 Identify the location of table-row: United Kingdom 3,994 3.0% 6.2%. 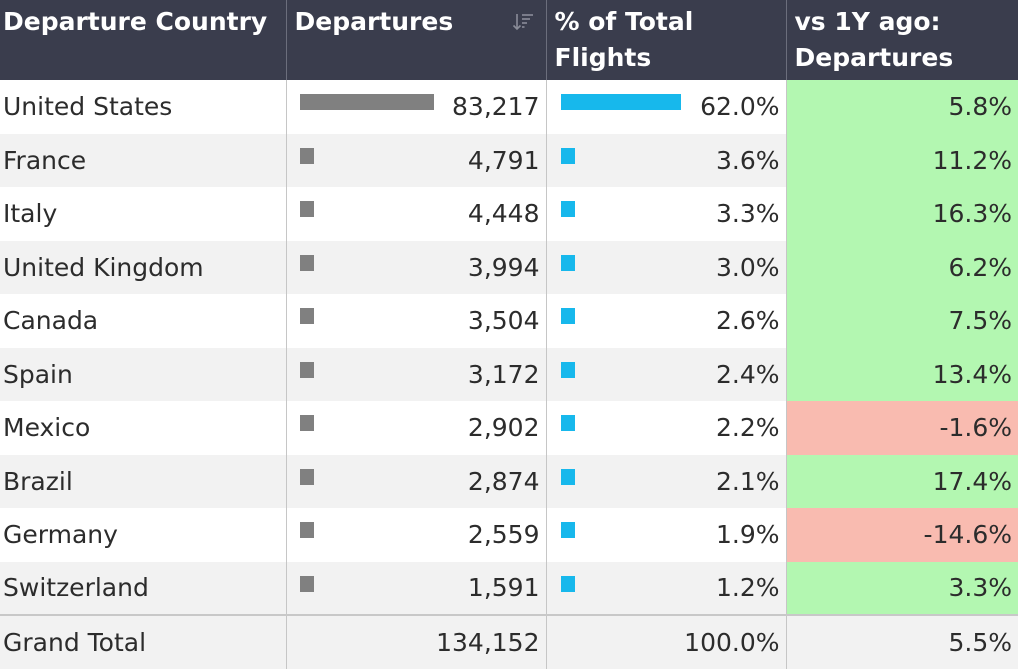
(509, 267).